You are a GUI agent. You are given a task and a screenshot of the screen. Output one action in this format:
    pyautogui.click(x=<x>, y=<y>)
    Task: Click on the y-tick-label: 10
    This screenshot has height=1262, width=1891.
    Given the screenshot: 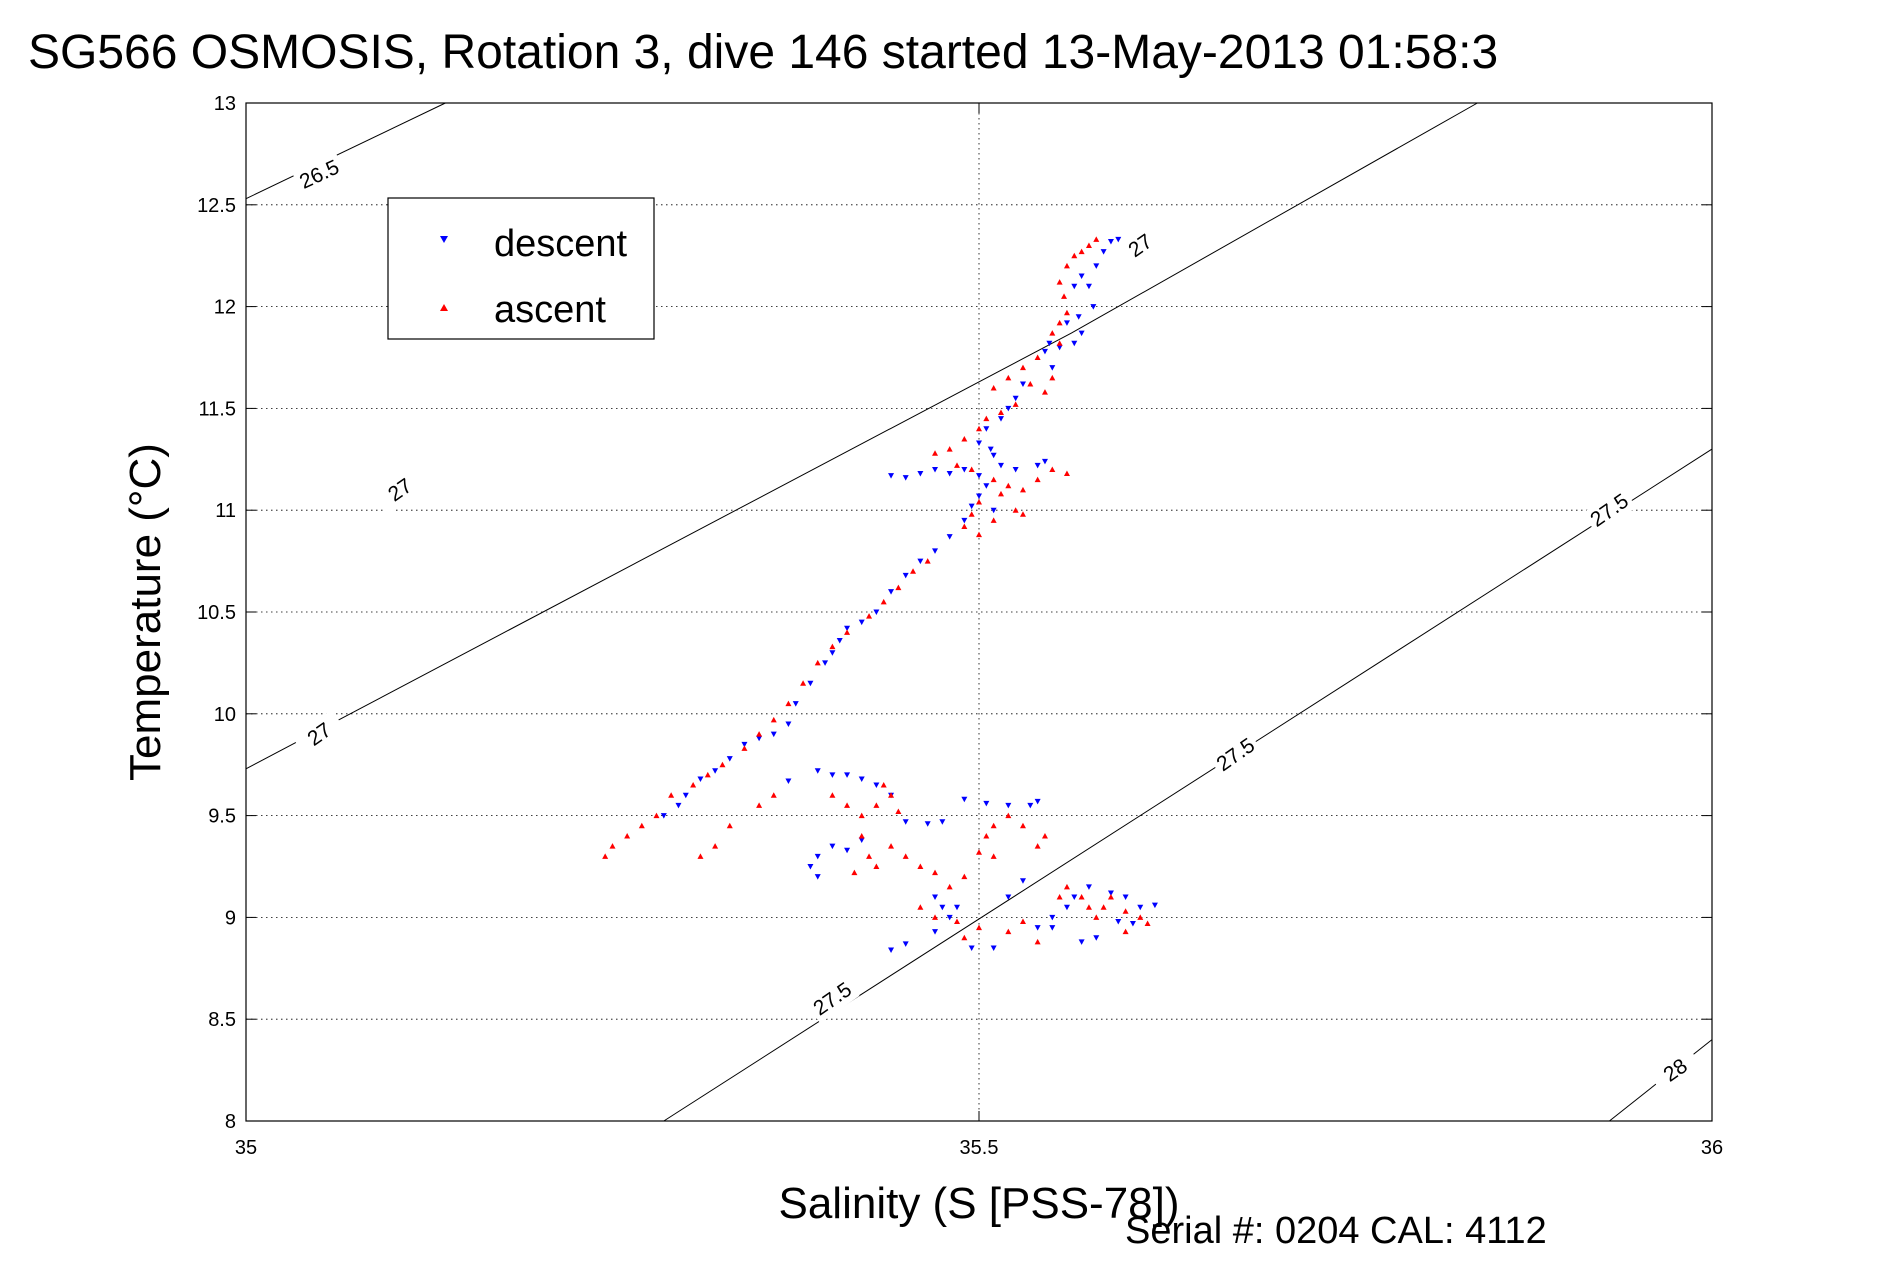 What is the action you would take?
    pyautogui.click(x=225, y=715)
    